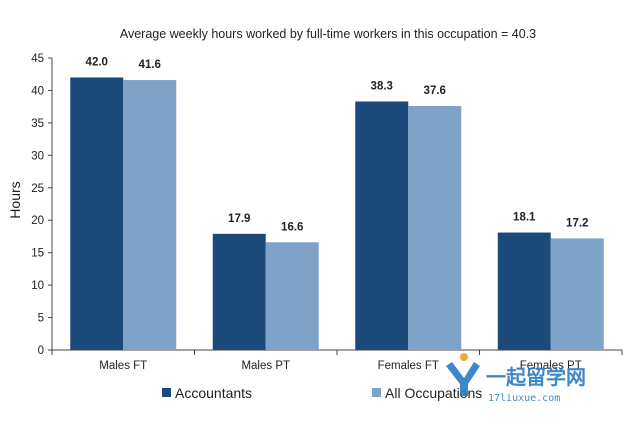  What do you see at coordinates (37, 124) in the screenshot?
I see `y-tick-label: 35` at bounding box center [37, 124].